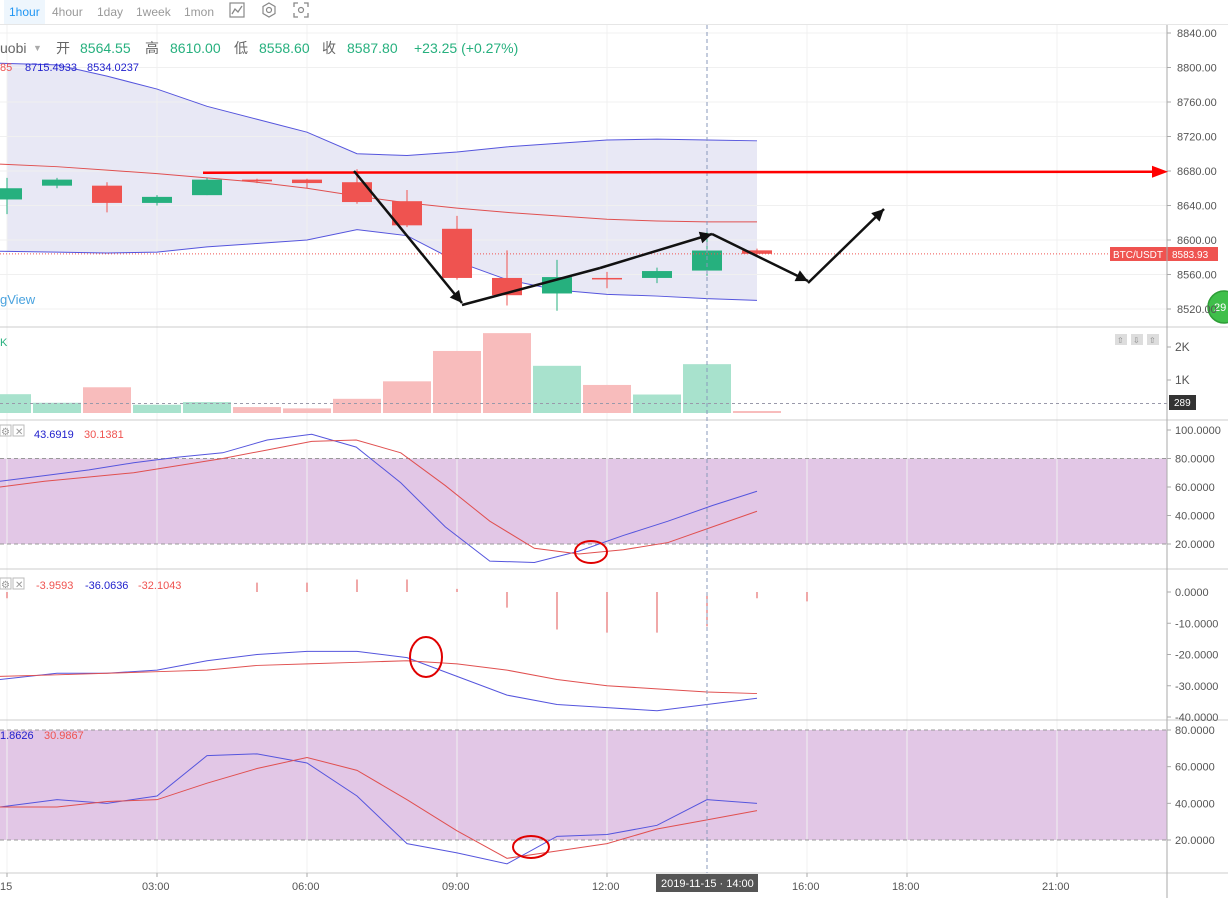 This screenshot has height=898, width=1228. I want to click on volume-pane-buttons: ⇧ ⇩ ⇧, so click(1137, 339).